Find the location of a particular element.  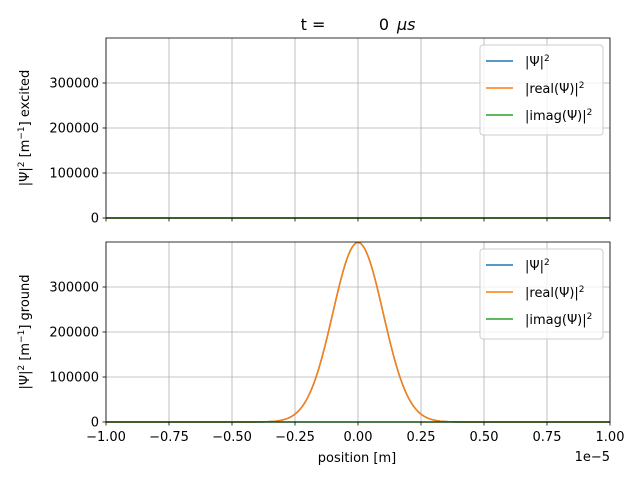

x-axis-label: position [m] is located at coordinates (357, 458).